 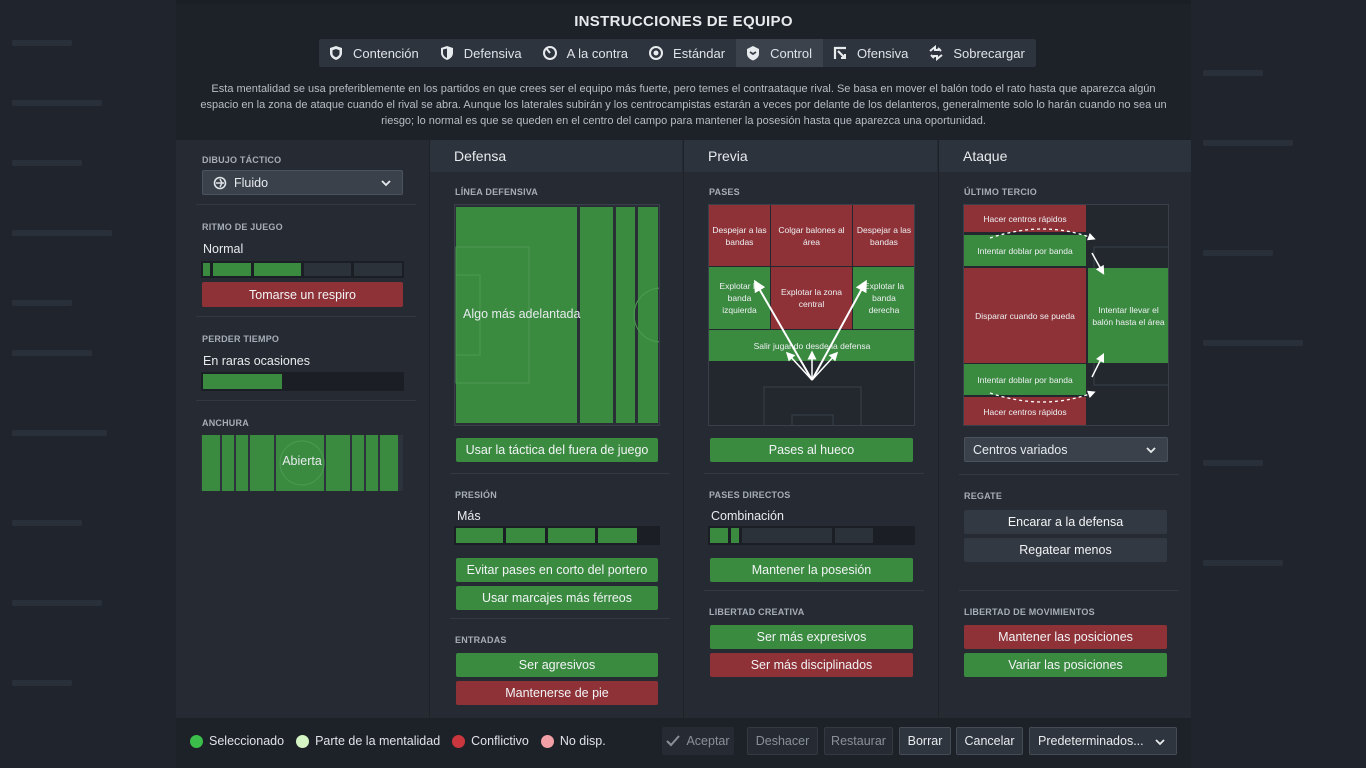 I want to click on clear-button: Borrar, so click(x=925, y=741).